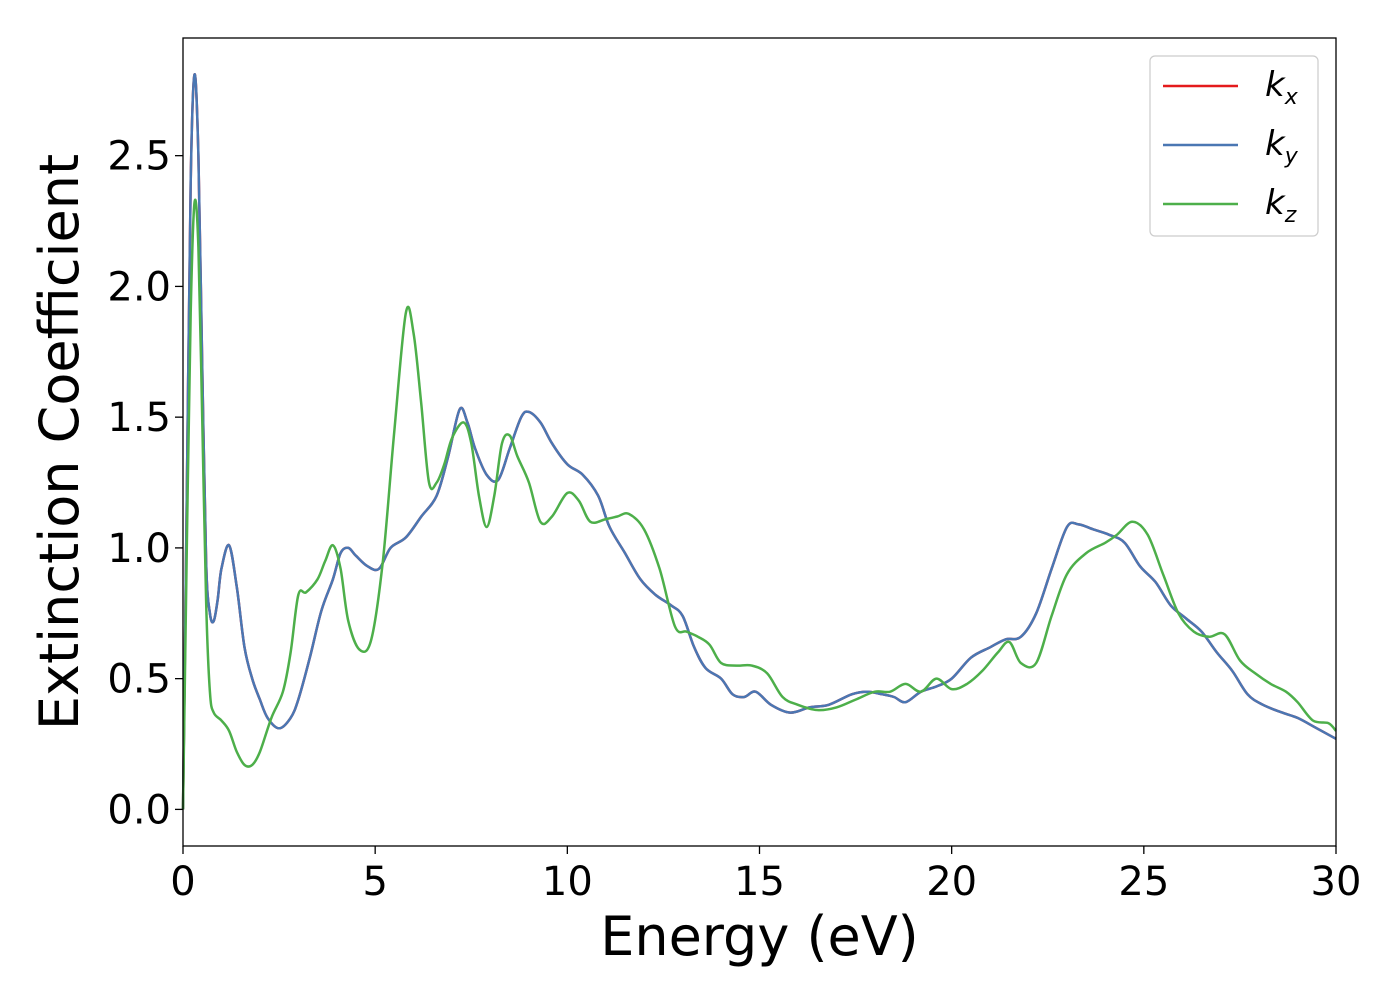 Image resolution: width=1400 pixels, height=1000 pixels. What do you see at coordinates (182, 882) in the screenshot?
I see `x-tick-label: 0` at bounding box center [182, 882].